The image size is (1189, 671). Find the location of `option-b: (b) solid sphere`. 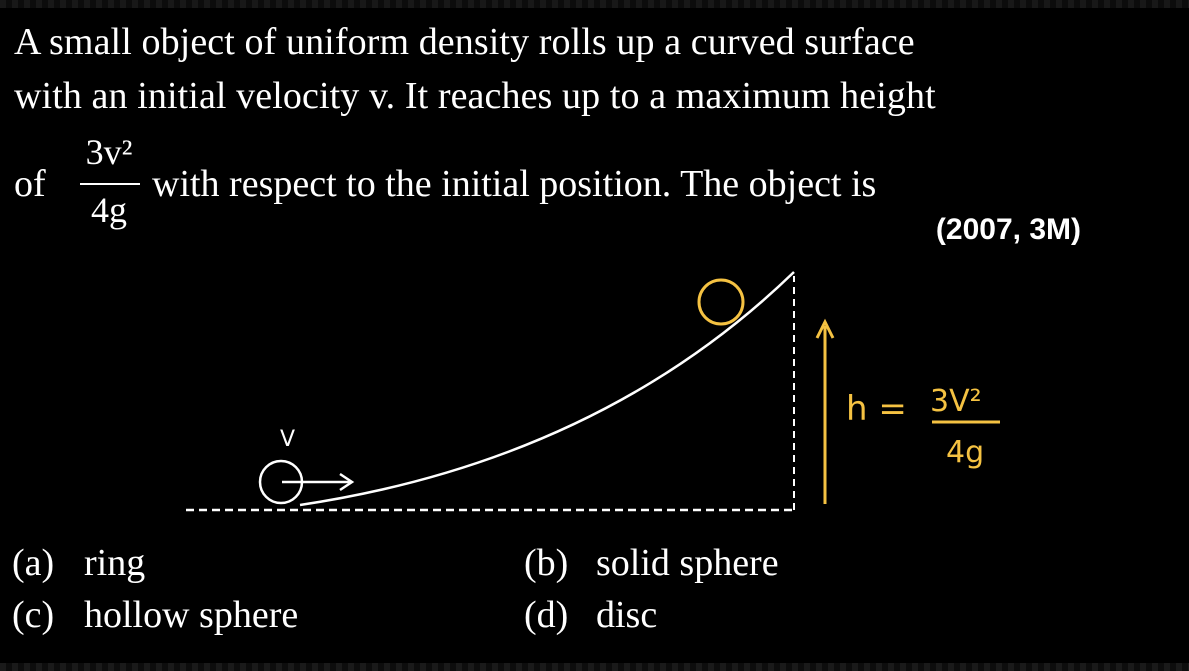

option-b: (b) solid sphere is located at coordinates (651, 563).